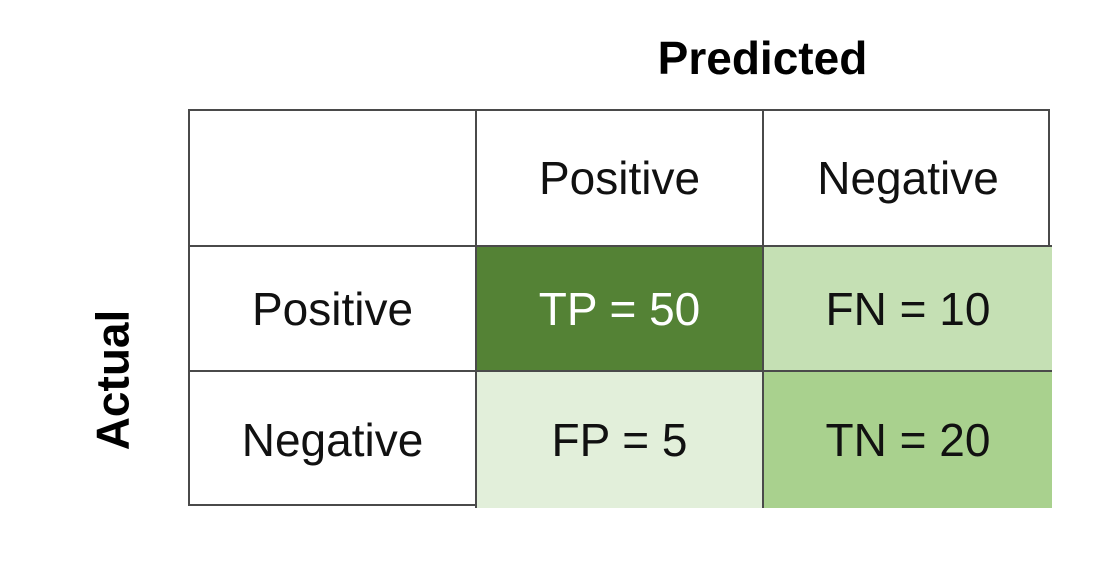 This screenshot has width=1106, height=566. What do you see at coordinates (333, 179) in the screenshot?
I see `matrix-corner-cell` at bounding box center [333, 179].